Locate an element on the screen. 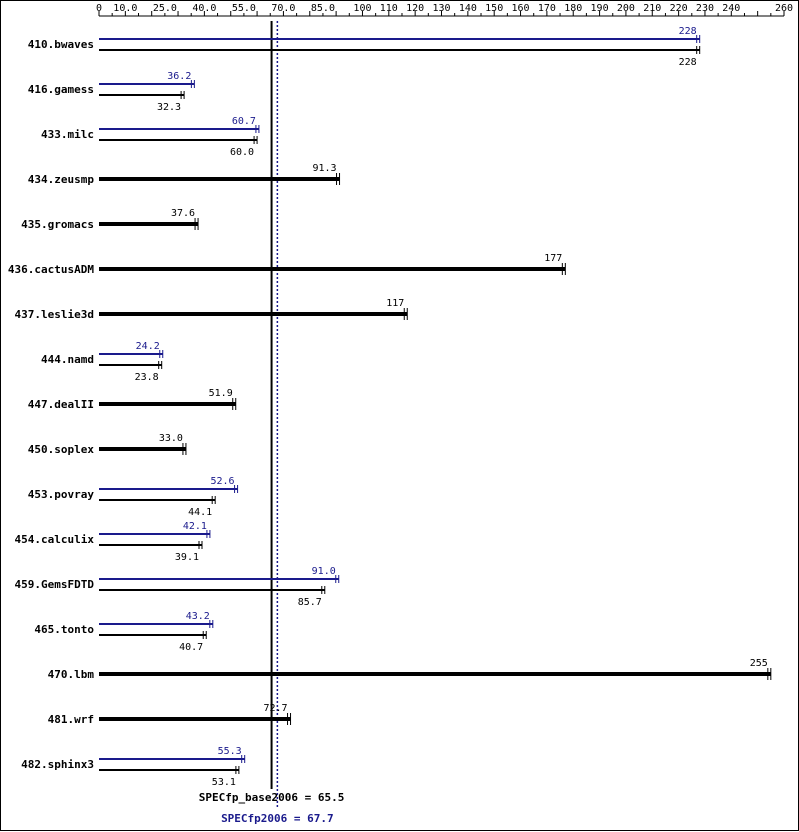 The height and width of the screenshot is (832, 799). x-tick-label: 130 is located at coordinates (441, 8).